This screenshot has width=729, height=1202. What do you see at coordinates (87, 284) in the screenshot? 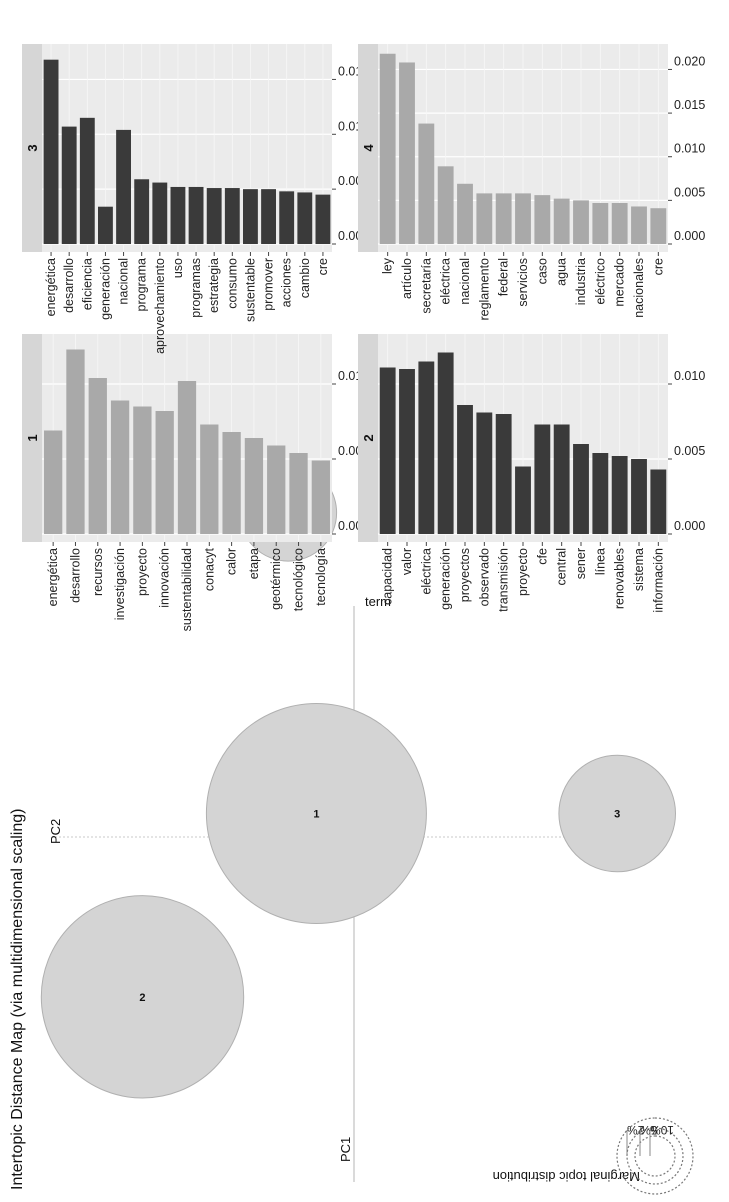
I see `category-label: eficiencia` at bounding box center [87, 284].